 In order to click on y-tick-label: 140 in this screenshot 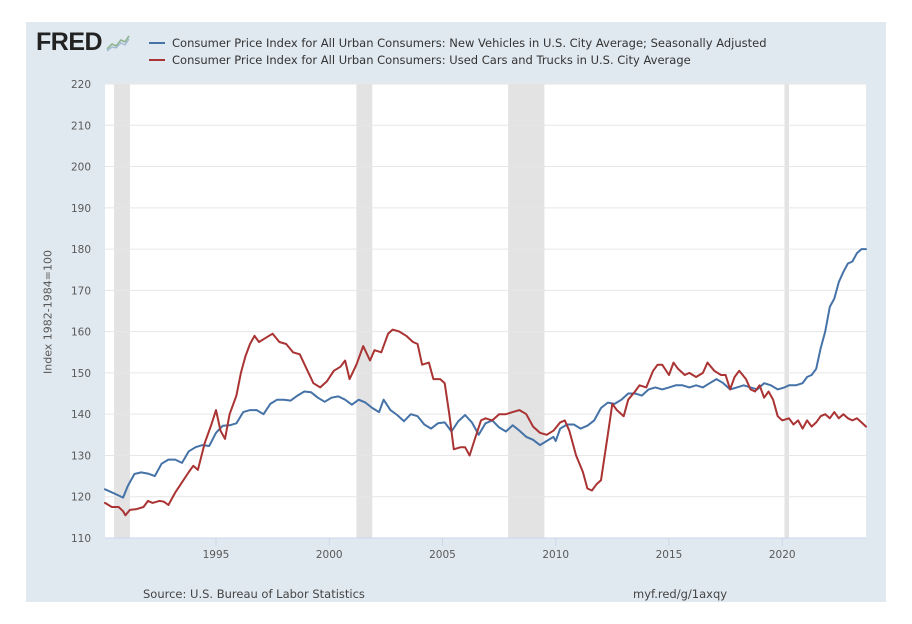, I will do `click(81, 415)`.